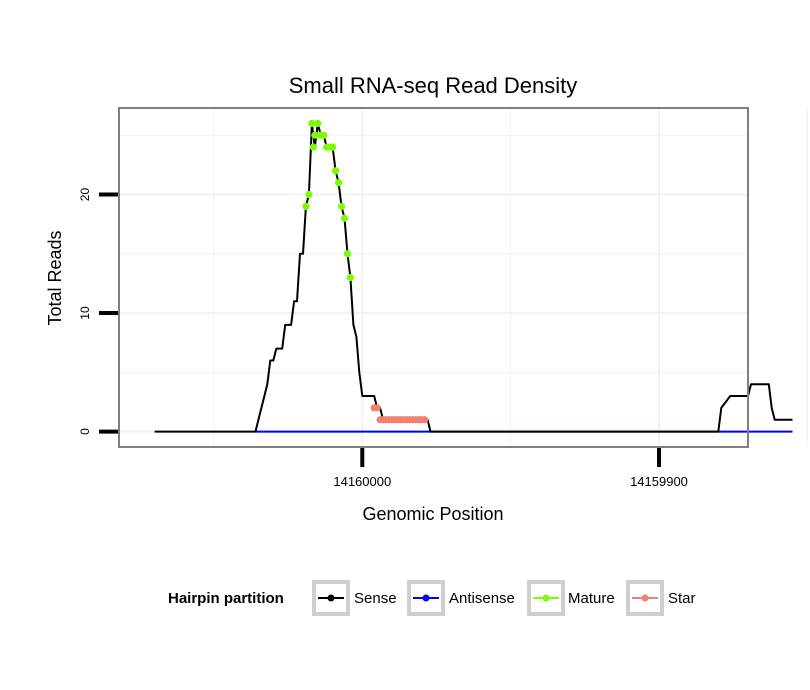  Describe the element at coordinates (645, 598) in the screenshot. I see `legend-key-star-dot` at that location.